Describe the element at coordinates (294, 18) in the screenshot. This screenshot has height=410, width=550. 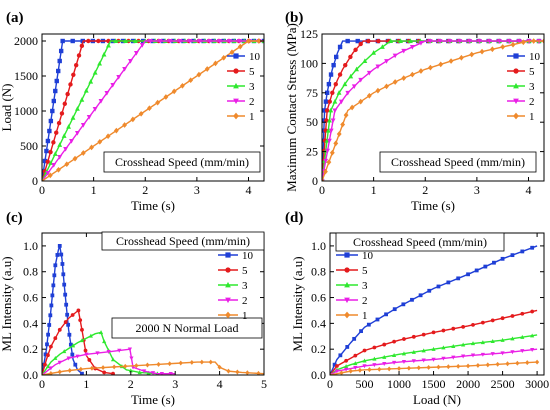
I see `panel-label: (b)` at that location.